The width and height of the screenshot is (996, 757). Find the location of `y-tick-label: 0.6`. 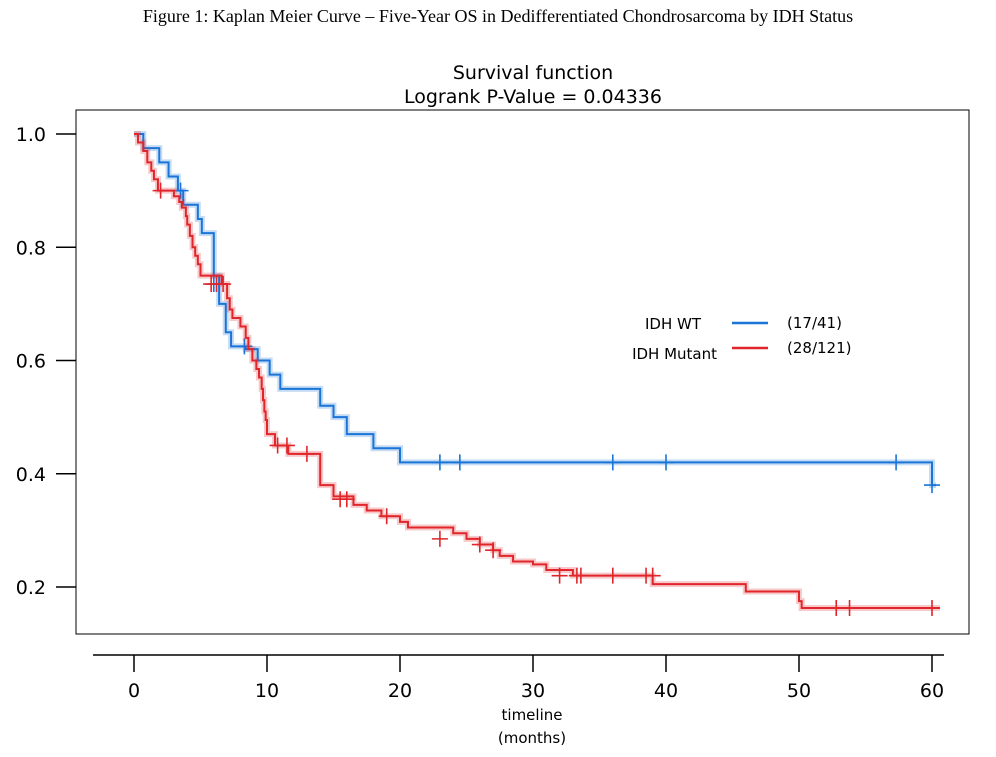

y-tick-label: 0.6 is located at coordinates (31, 362).